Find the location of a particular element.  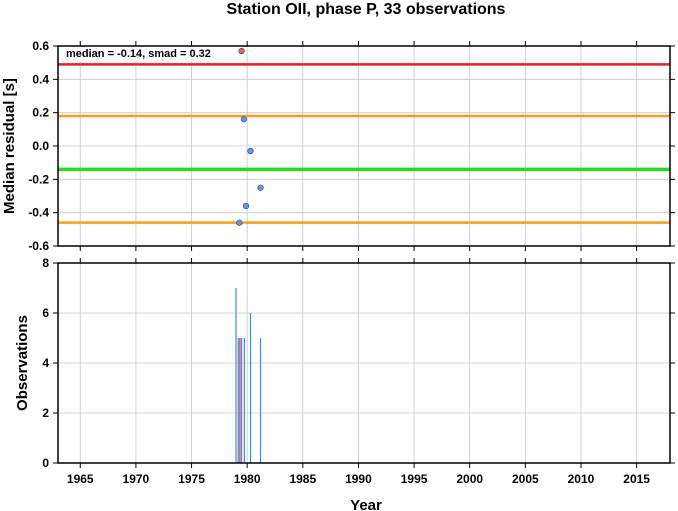

chart-title: Station OII, phase P, 33 observations is located at coordinates (366, 9).